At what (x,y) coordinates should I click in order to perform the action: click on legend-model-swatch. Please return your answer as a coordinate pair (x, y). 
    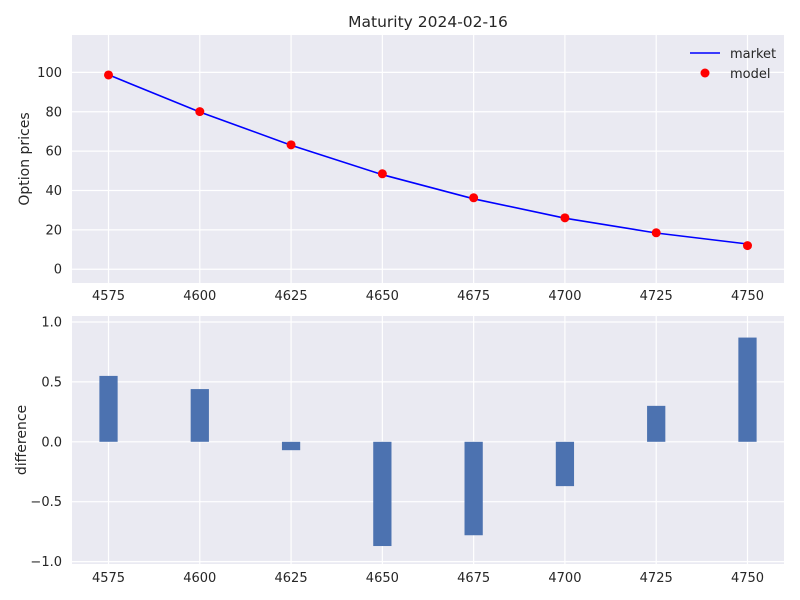
    Looking at the image, I should click on (705, 73).